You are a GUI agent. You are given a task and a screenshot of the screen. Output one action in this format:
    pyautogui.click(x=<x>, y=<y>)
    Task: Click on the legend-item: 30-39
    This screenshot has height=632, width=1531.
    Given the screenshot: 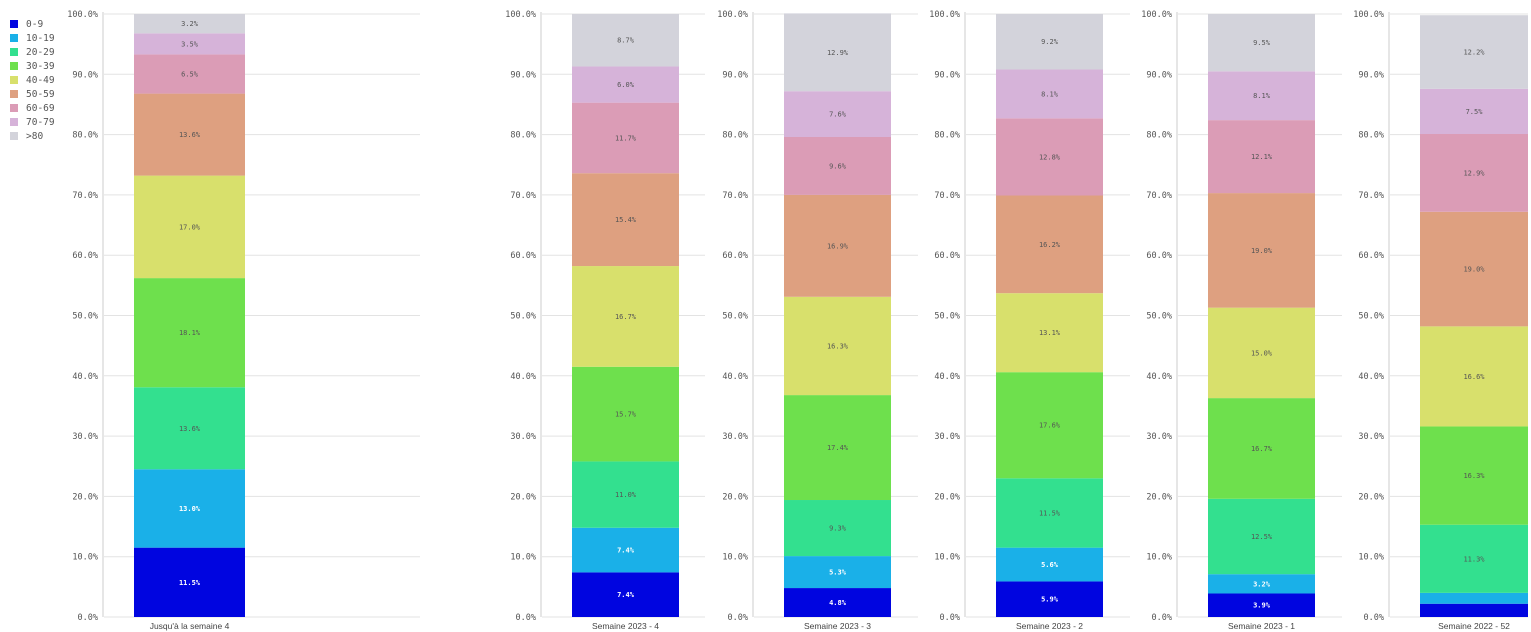 What is the action you would take?
    pyautogui.click(x=32, y=66)
    